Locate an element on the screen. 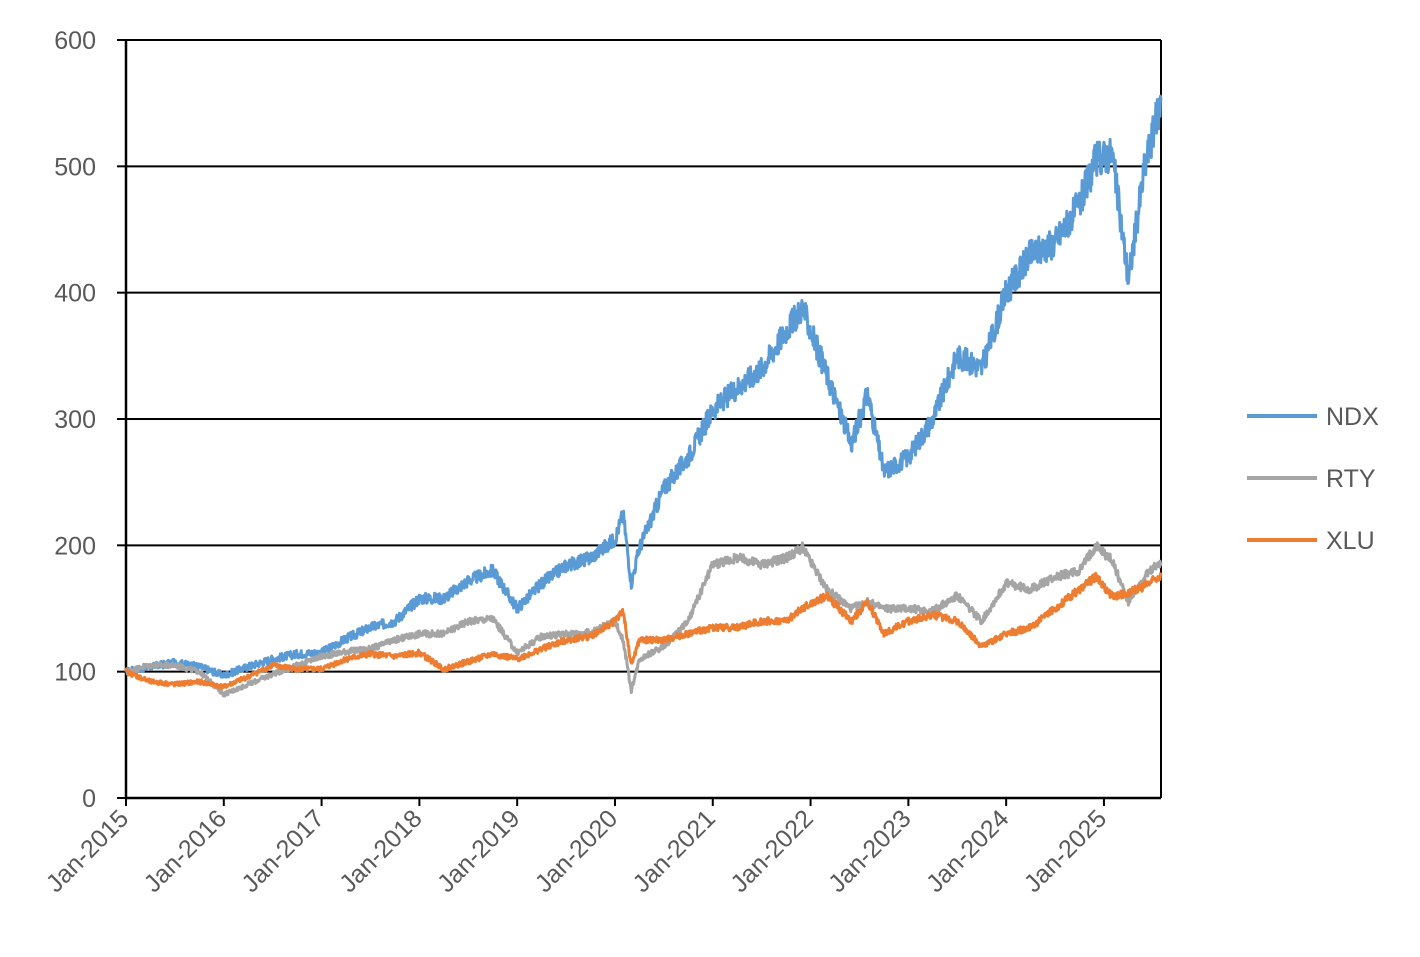 The width and height of the screenshot is (1420, 957). y-tick-label: 400 is located at coordinates (75, 294).